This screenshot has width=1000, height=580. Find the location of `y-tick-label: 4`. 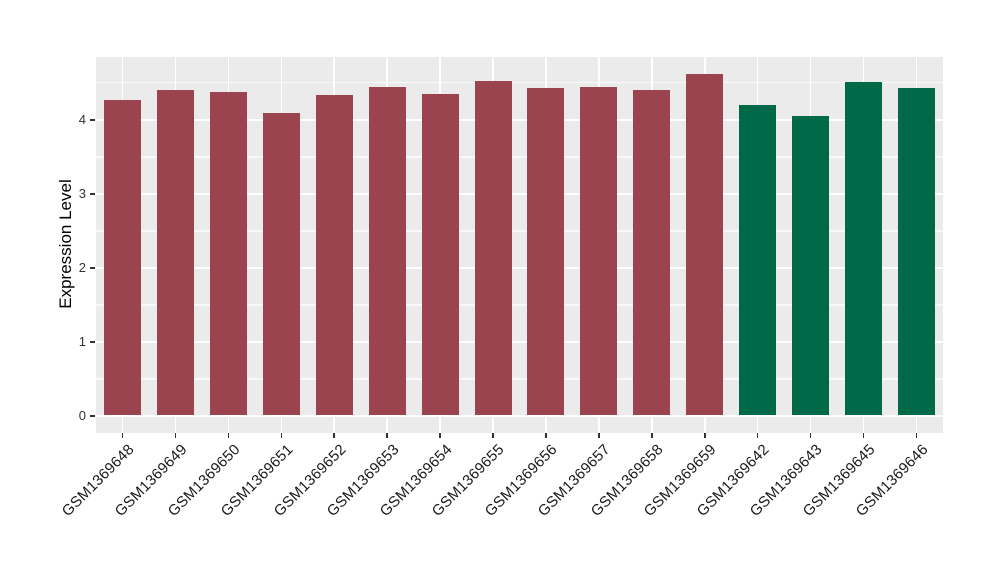

y-tick-label: 4 is located at coordinates (82, 119).